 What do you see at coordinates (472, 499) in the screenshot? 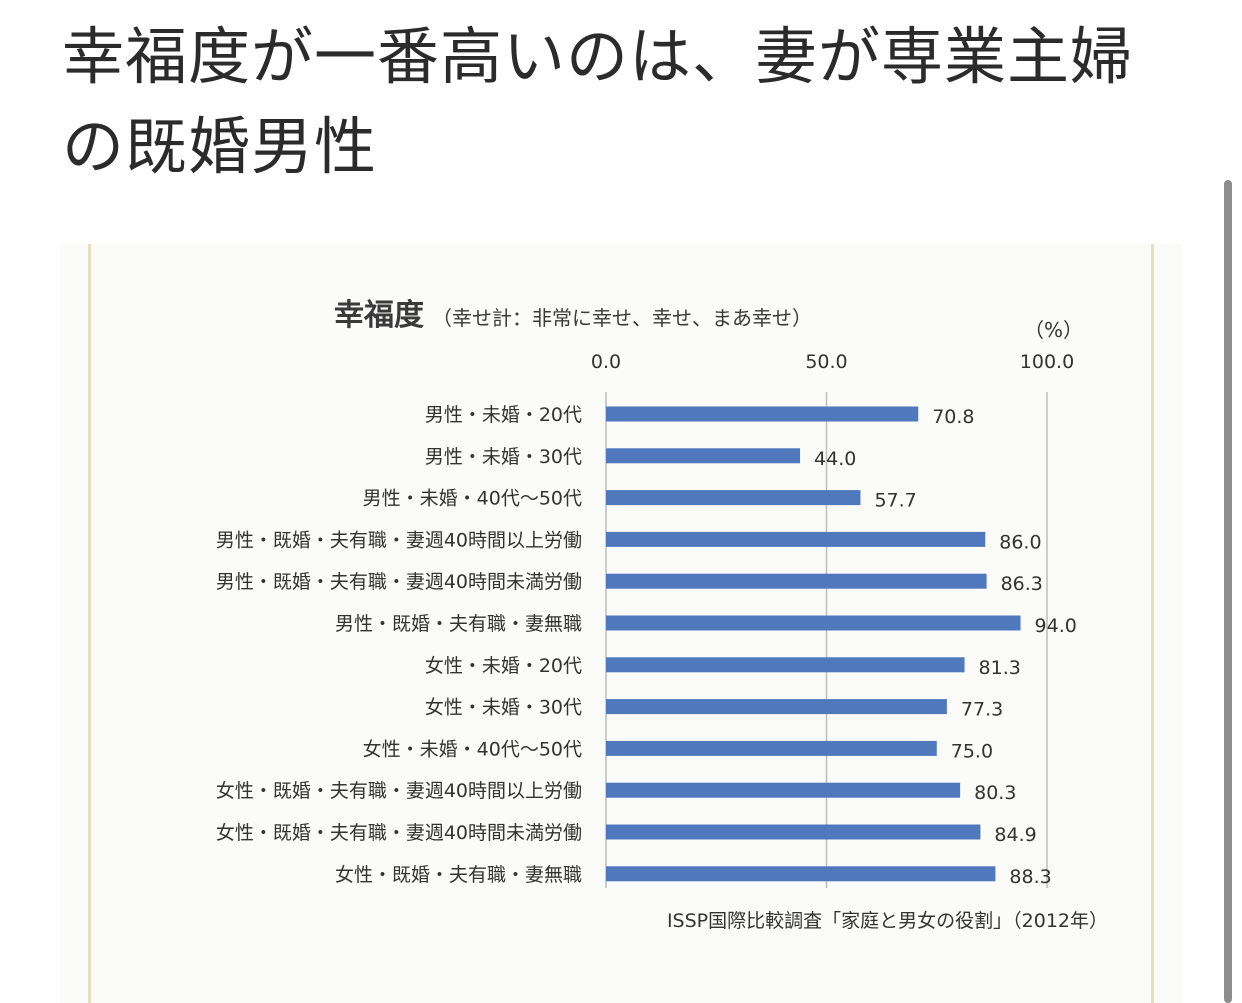
I see `category-label: 男性・未婚・40代～50代` at bounding box center [472, 499].